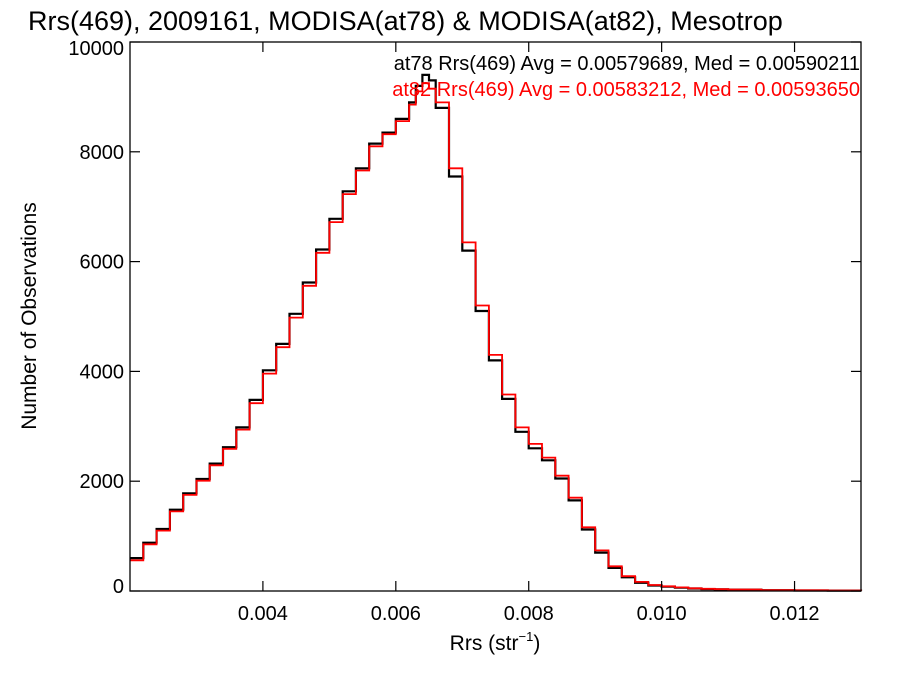  Describe the element at coordinates (102, 263) in the screenshot. I see `y-tick-label: 6000` at that location.